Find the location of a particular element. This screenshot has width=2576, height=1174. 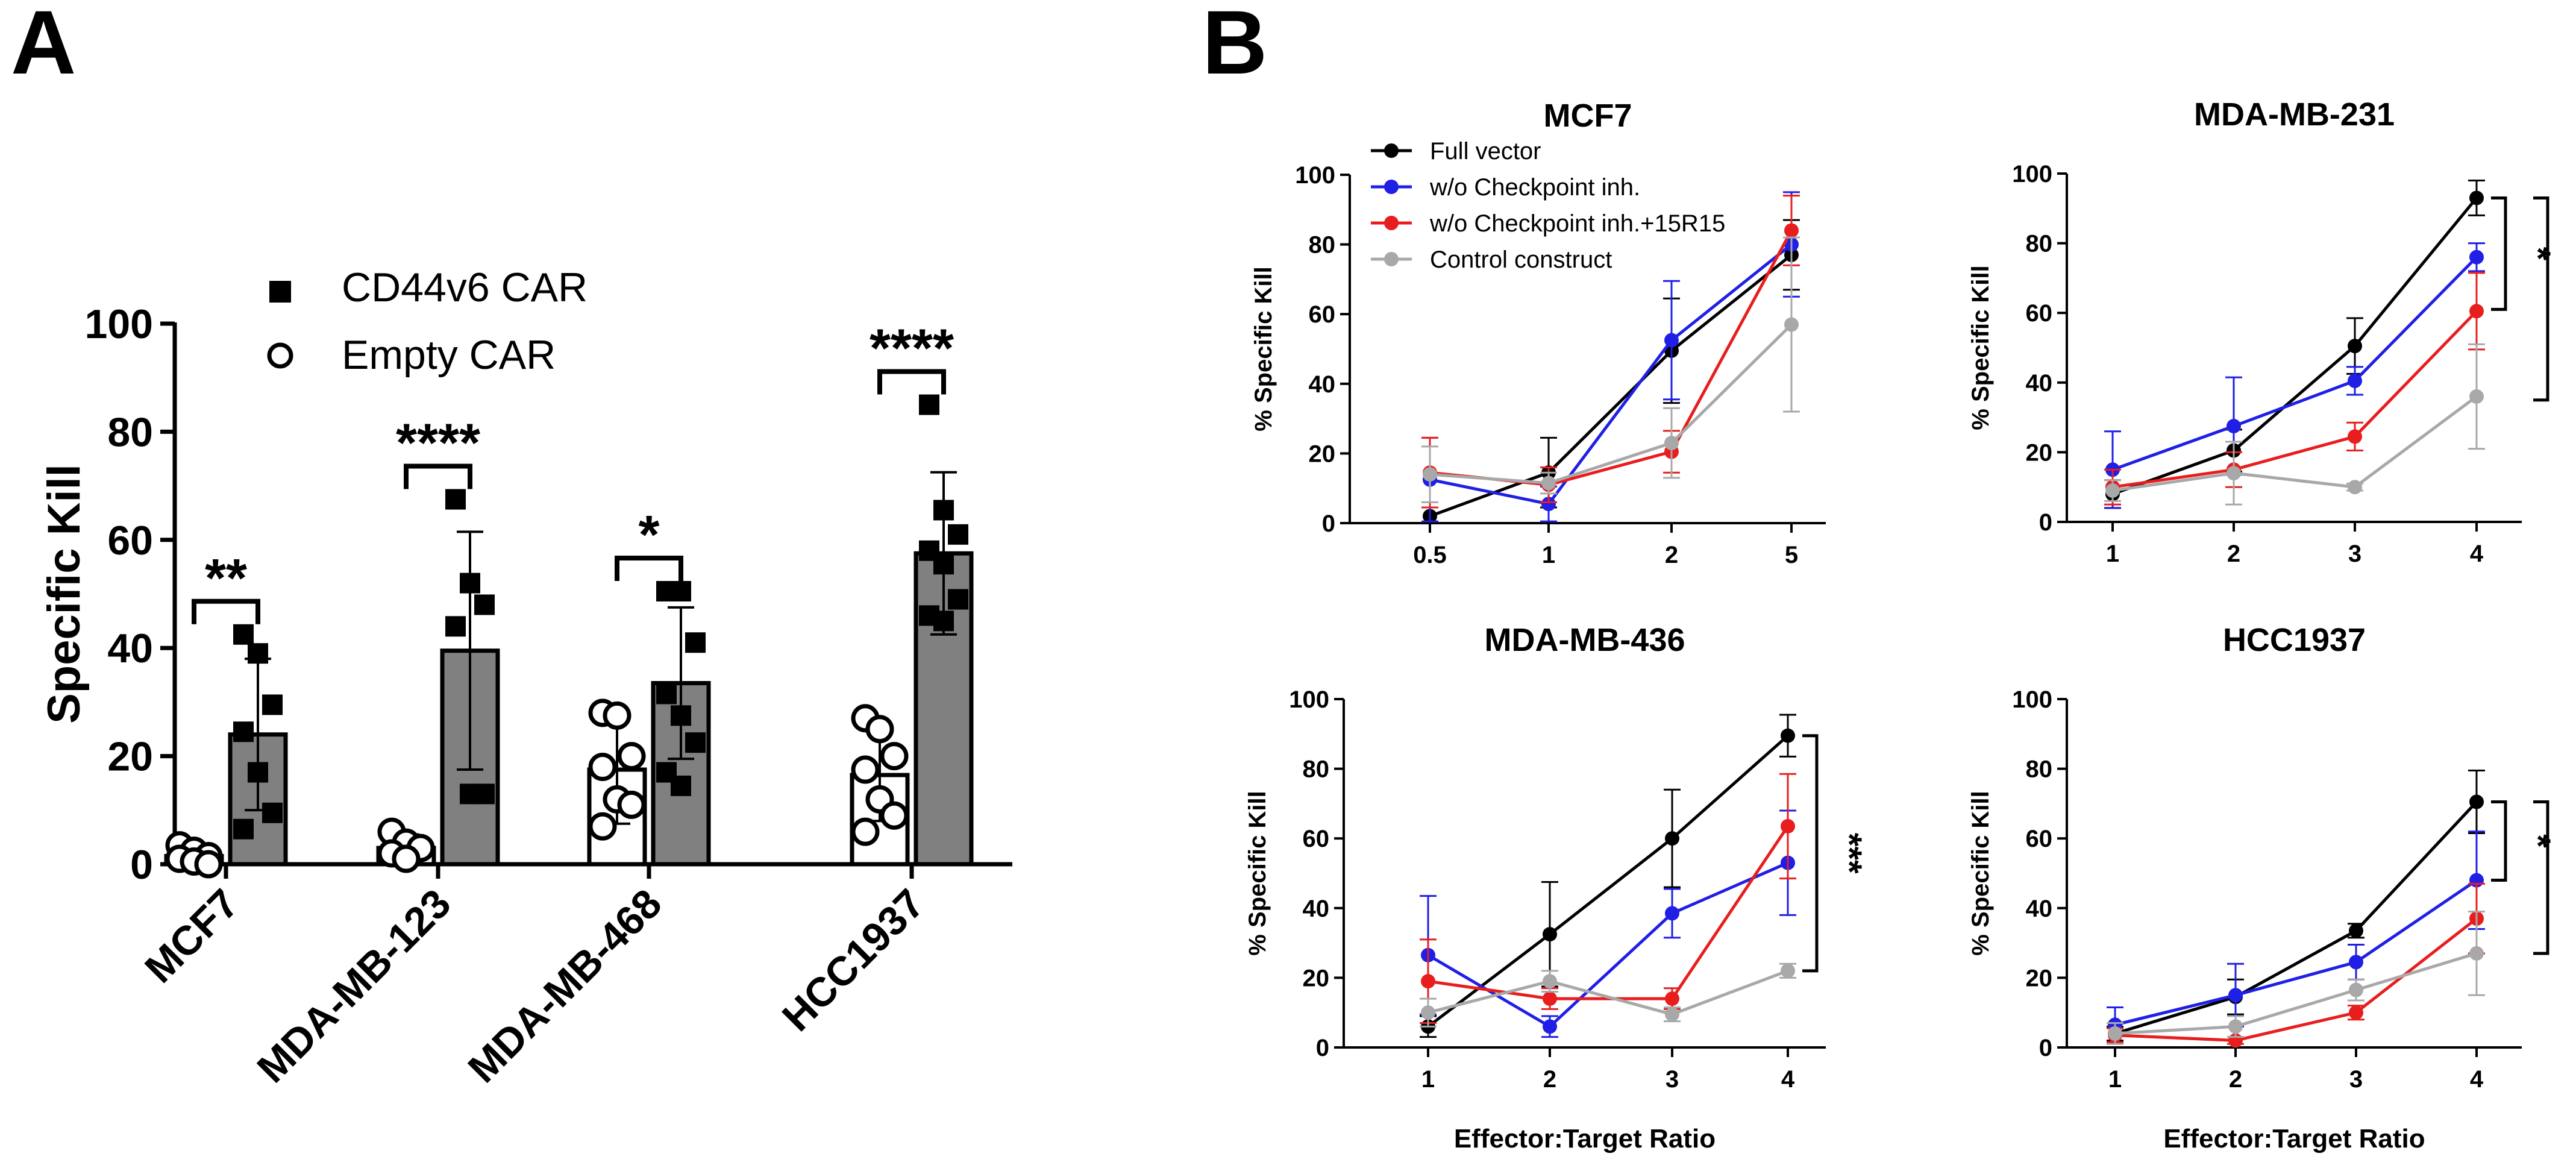

legend-marker-w-o-checkpoint-inh is located at coordinates (1391, 187).